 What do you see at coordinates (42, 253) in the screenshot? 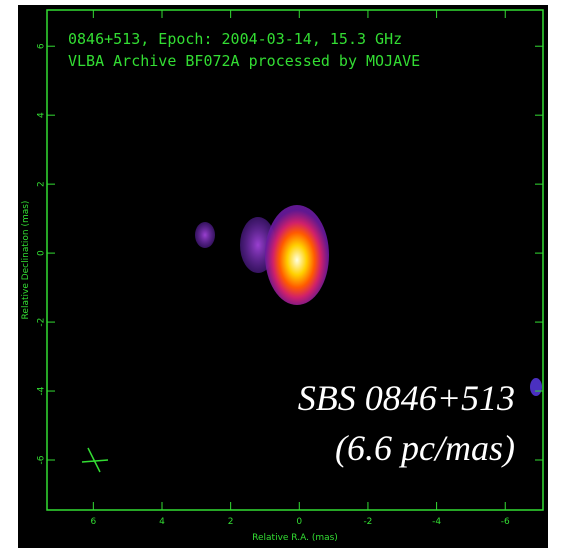
I see `y-tick-label: 0` at bounding box center [42, 253].